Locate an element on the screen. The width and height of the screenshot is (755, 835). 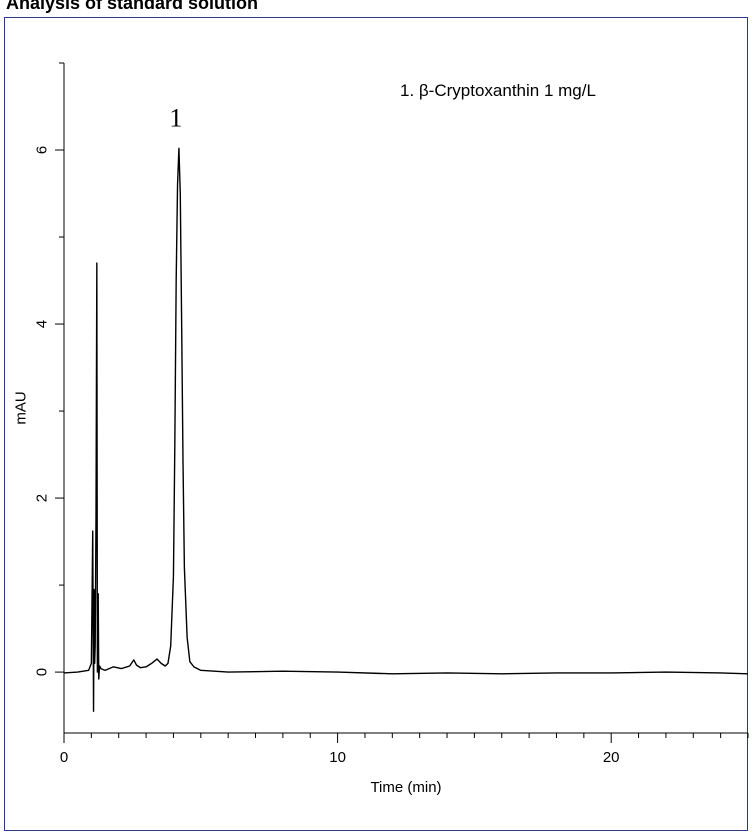
y-tick-label: 2 is located at coordinates (42, 498).